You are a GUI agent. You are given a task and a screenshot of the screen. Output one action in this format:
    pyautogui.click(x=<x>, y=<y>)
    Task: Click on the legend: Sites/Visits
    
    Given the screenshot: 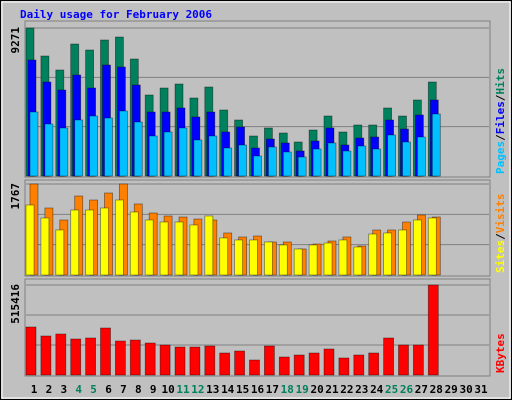 What is the action you would take?
    pyautogui.click(x=500, y=234)
    